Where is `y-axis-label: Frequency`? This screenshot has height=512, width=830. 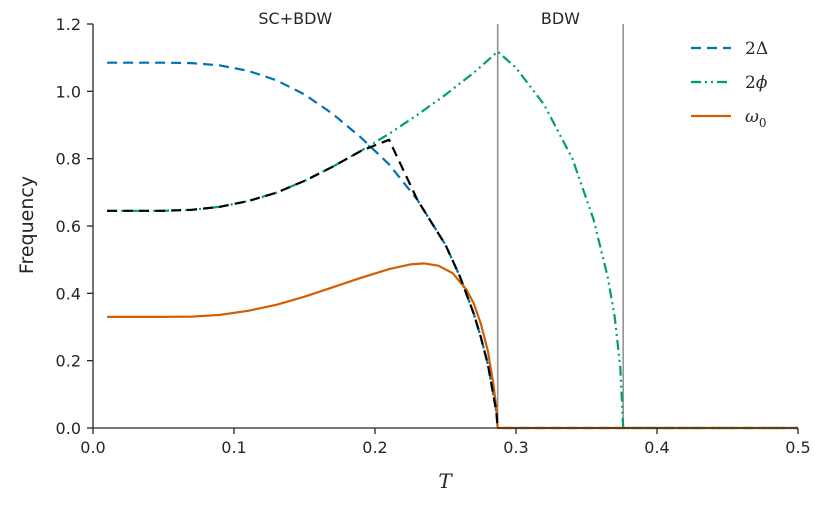 y-axis-label: Frequency is located at coordinates (27, 225).